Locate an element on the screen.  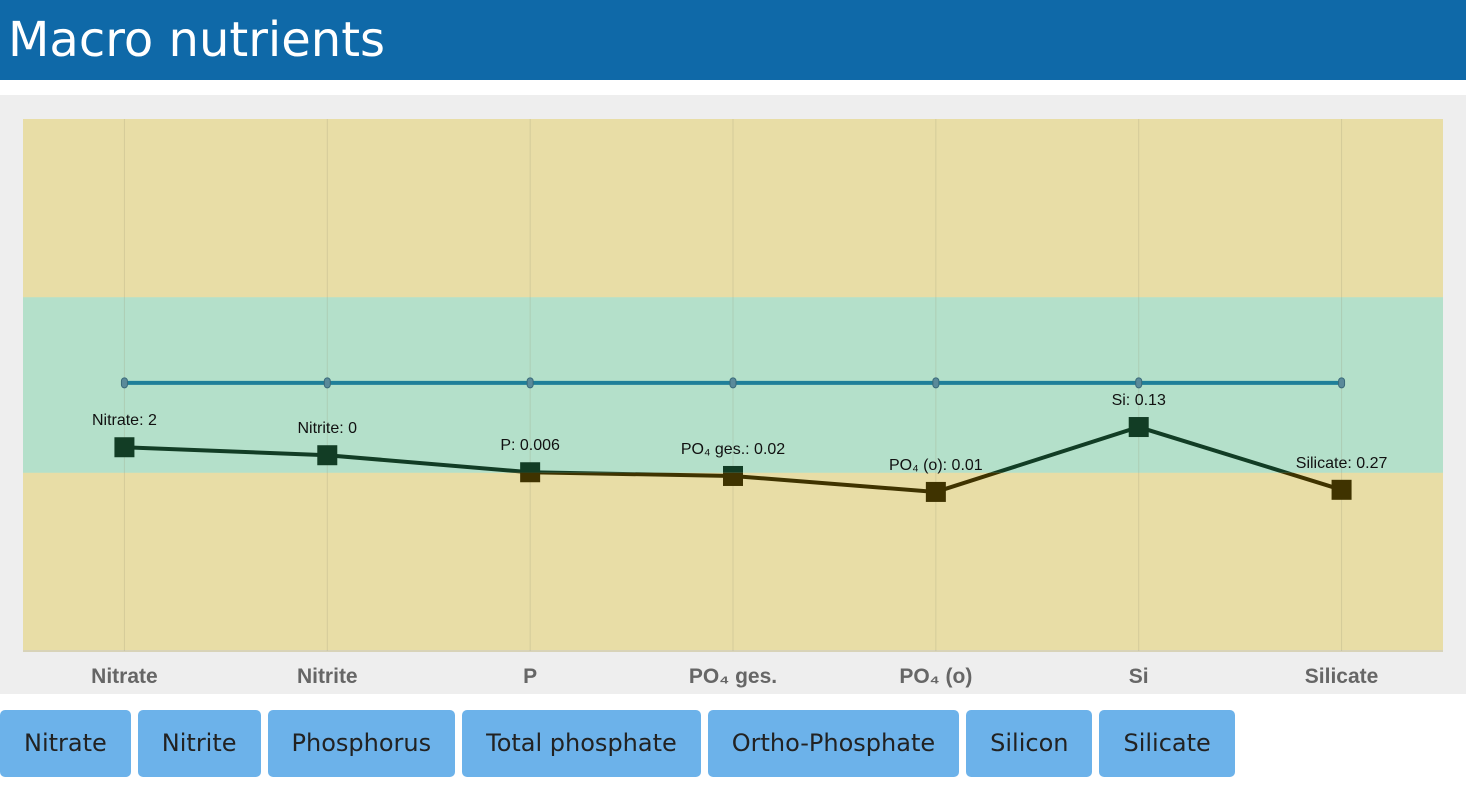
data-label: Nitrate: 2 is located at coordinates (124, 420).